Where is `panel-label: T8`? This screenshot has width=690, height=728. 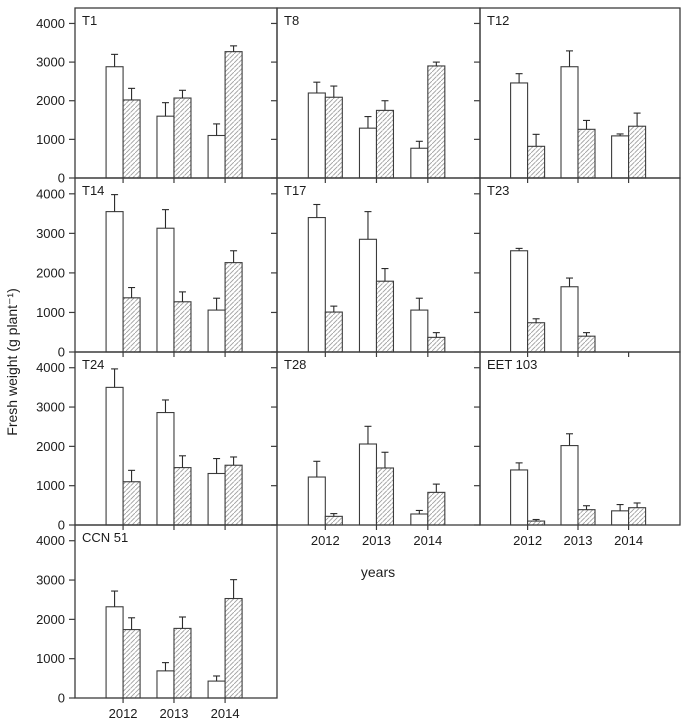 panel-label: T8 is located at coordinates (291, 20).